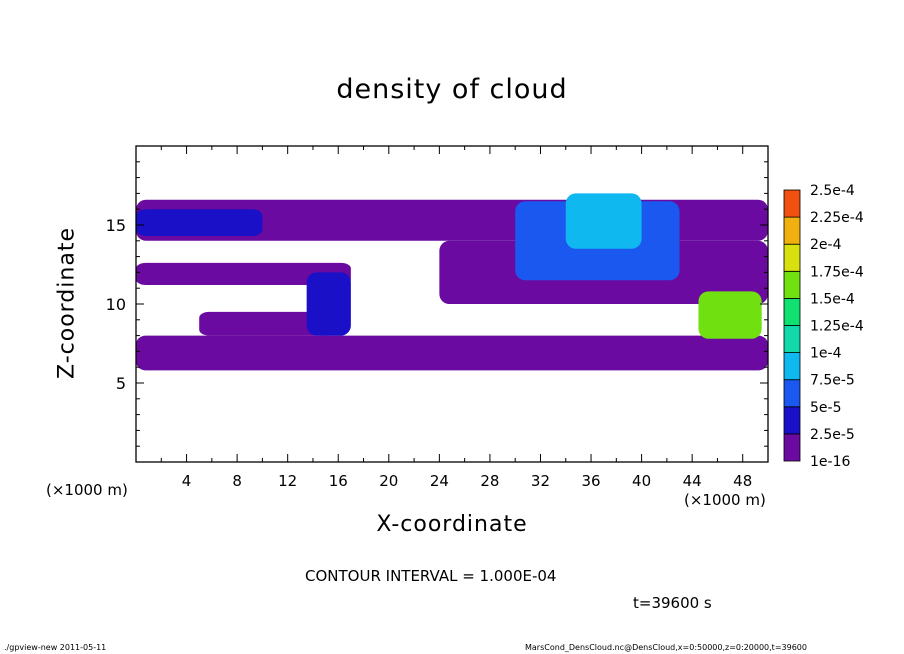  What do you see at coordinates (826, 245) in the screenshot?
I see `colorbar-label-8: 2e-4` at bounding box center [826, 245].